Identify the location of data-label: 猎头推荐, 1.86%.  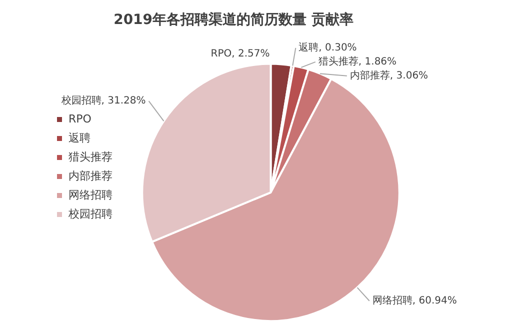
(357, 62).